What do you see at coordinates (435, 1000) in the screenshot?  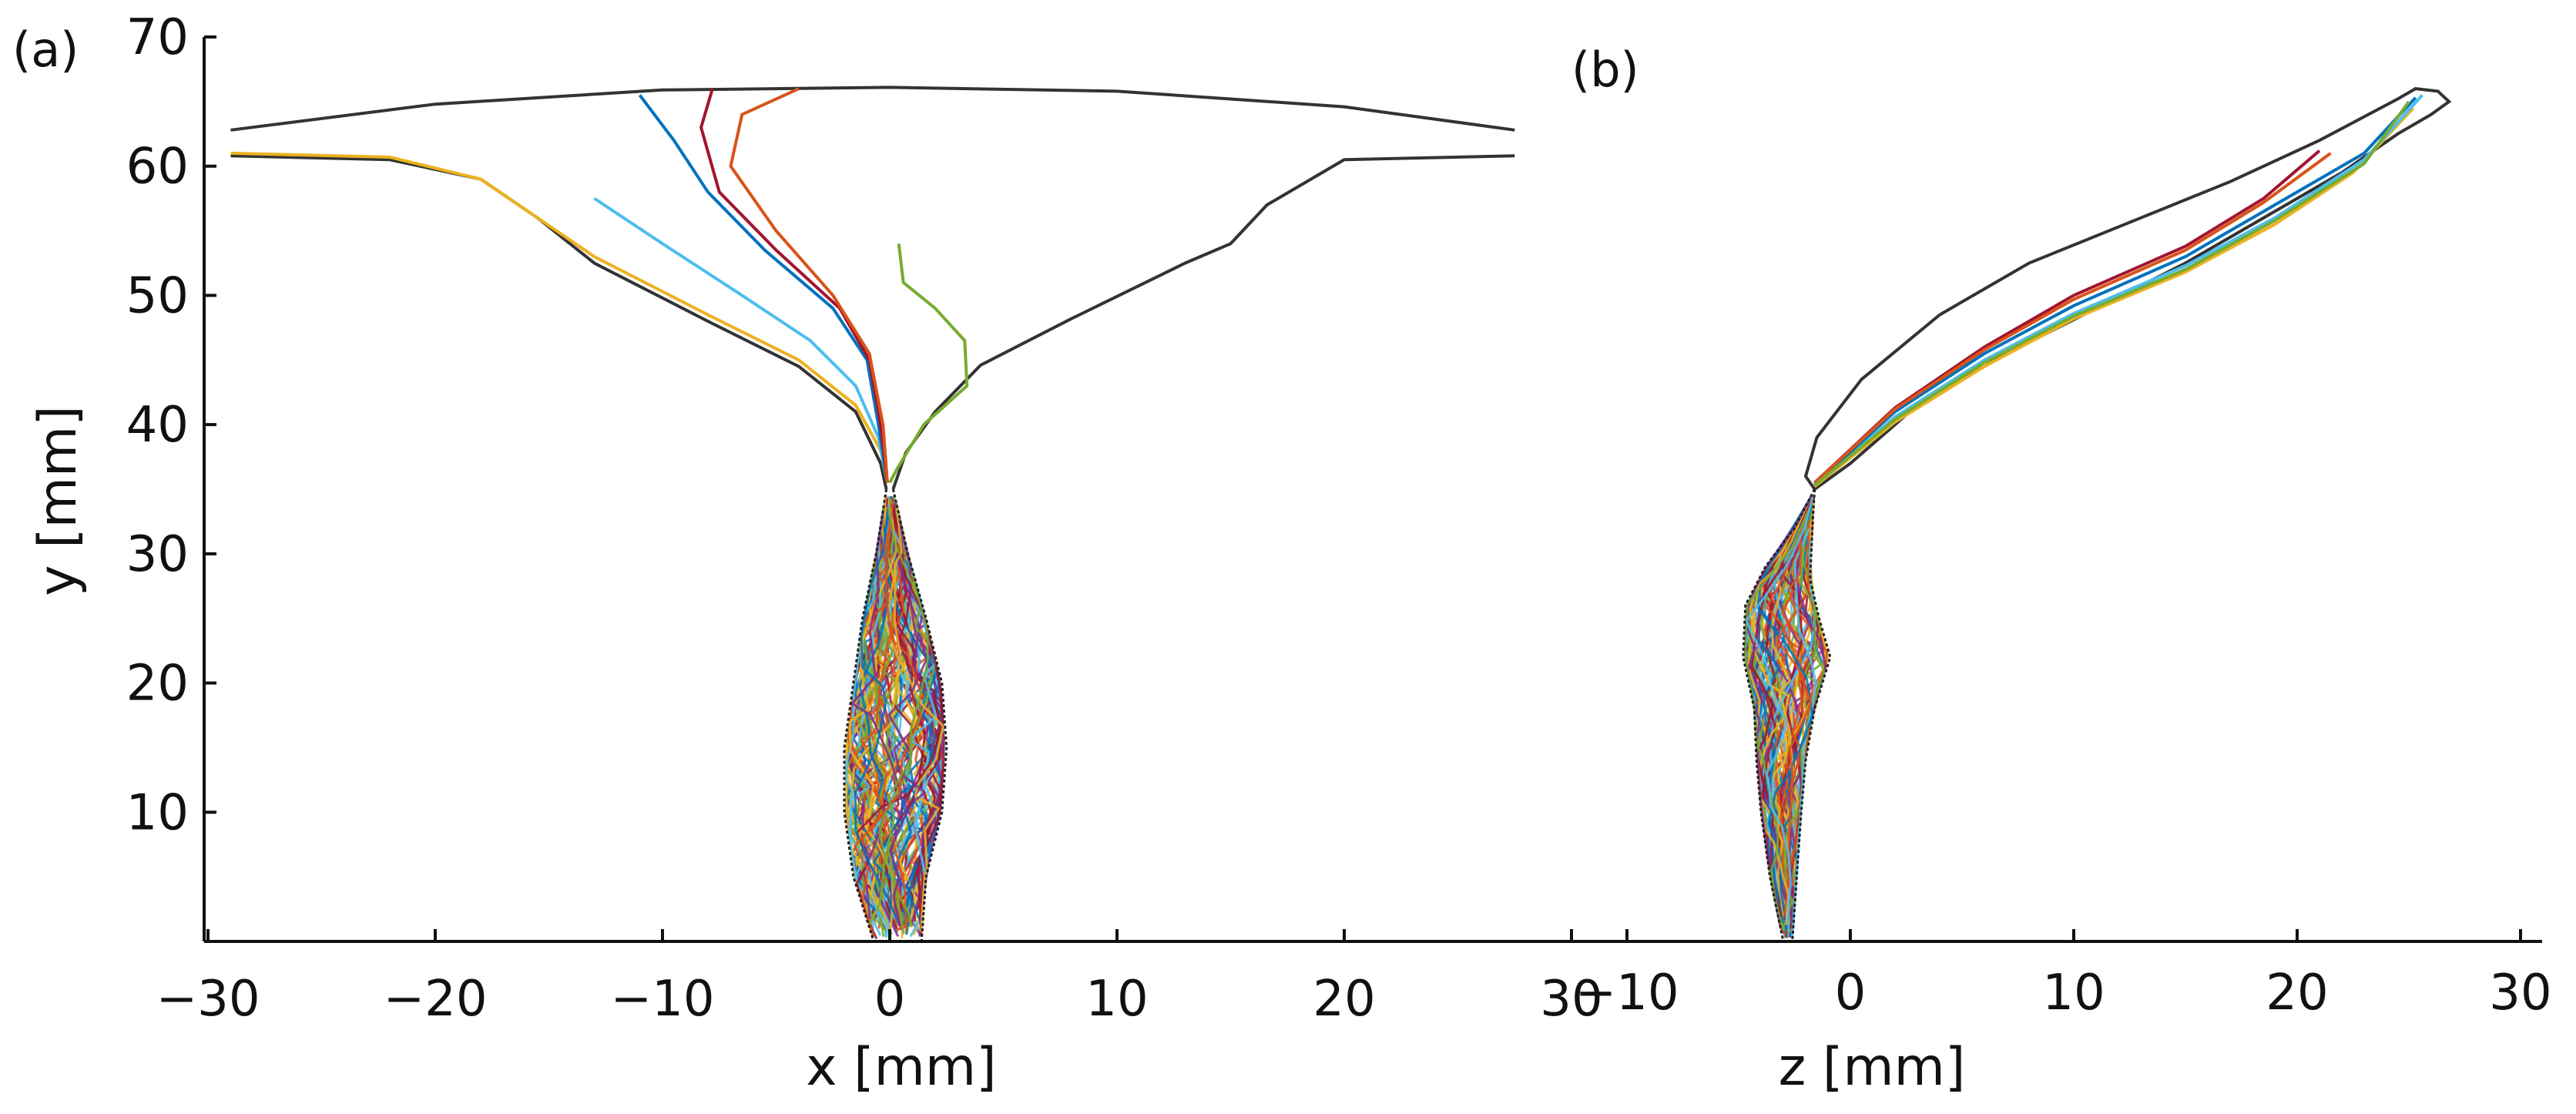 I see `panel-a-x-tick-label: −20` at bounding box center [435, 1000].